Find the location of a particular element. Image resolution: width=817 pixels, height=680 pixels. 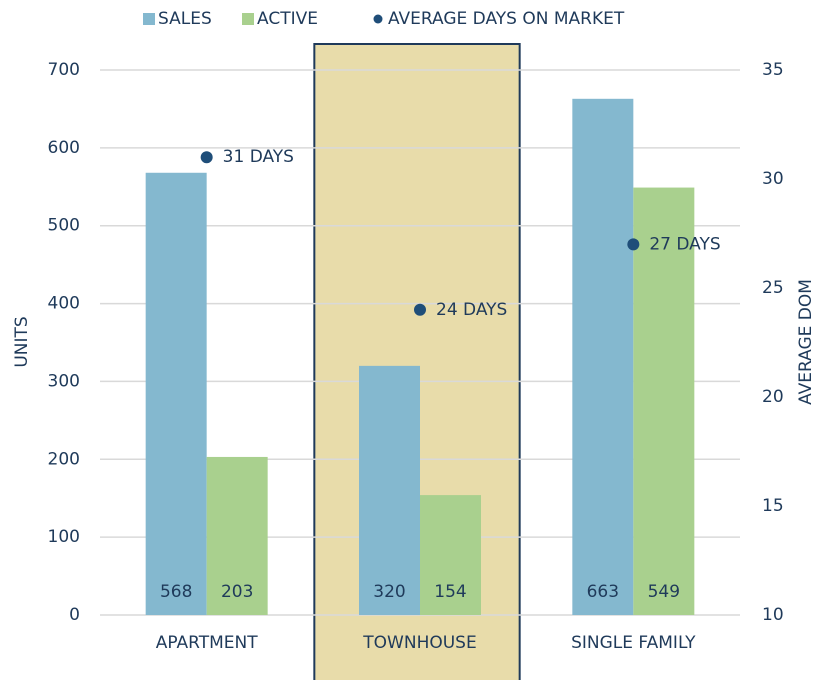

y-tick-label: 0 is located at coordinates (74, 615).